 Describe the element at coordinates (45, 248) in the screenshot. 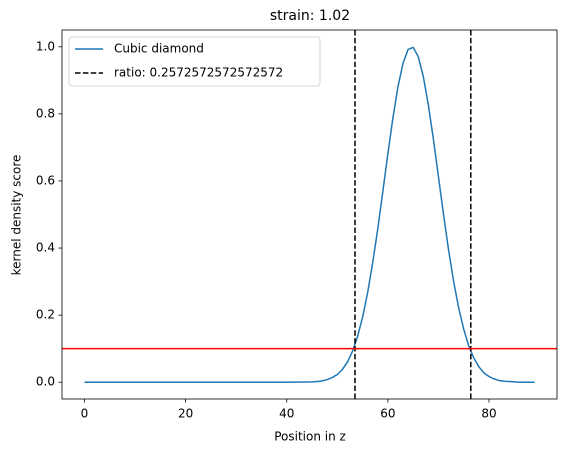

I see `y-tick-label: 0.4` at that location.